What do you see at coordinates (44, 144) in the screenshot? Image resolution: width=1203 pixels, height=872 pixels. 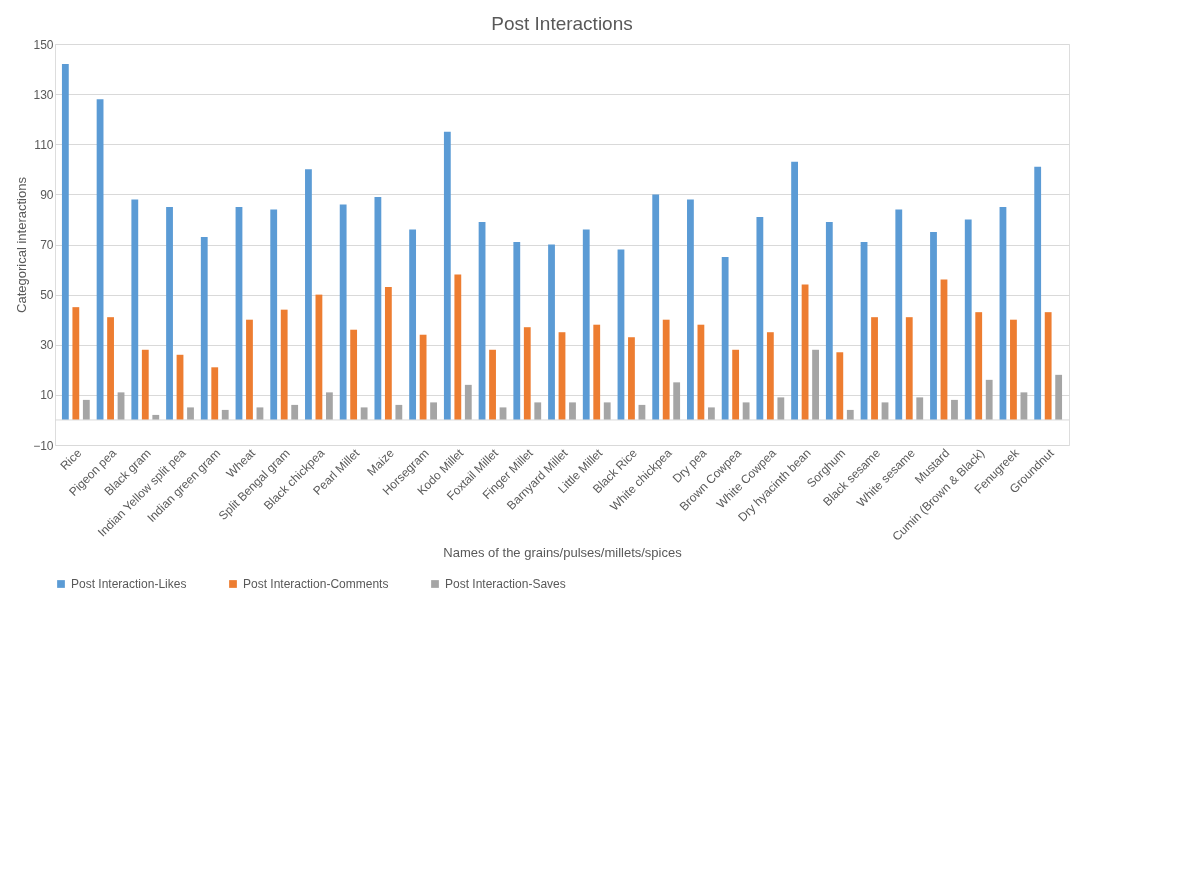 I see `y-tick-label: 110` at bounding box center [44, 144].